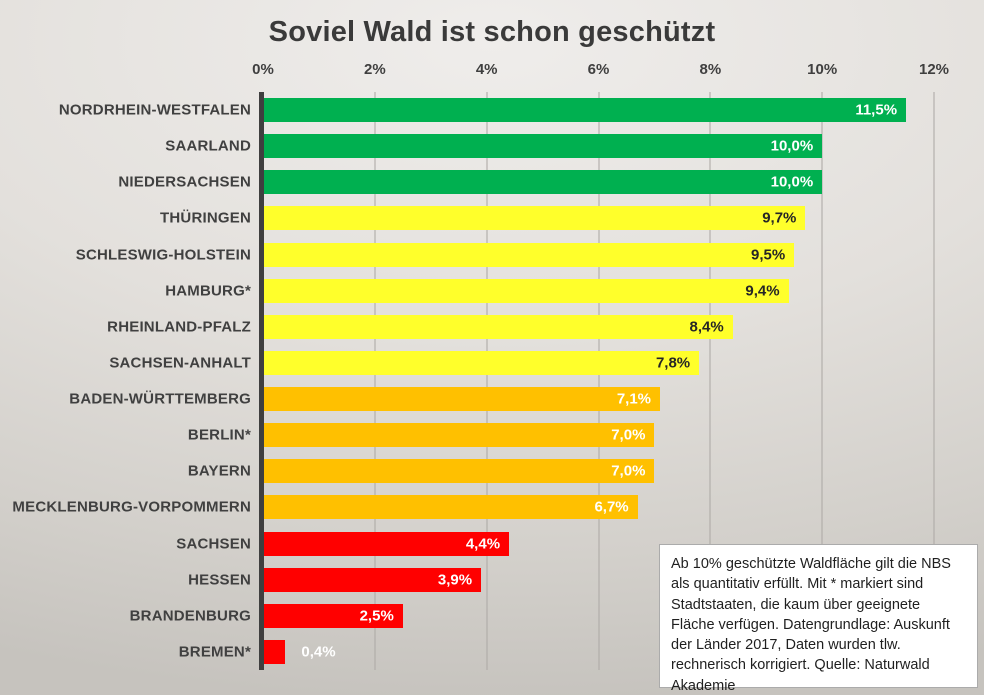 The height and width of the screenshot is (695, 984). Describe the element at coordinates (876, 110) in the screenshot. I see `value-label: 11,5%` at that location.